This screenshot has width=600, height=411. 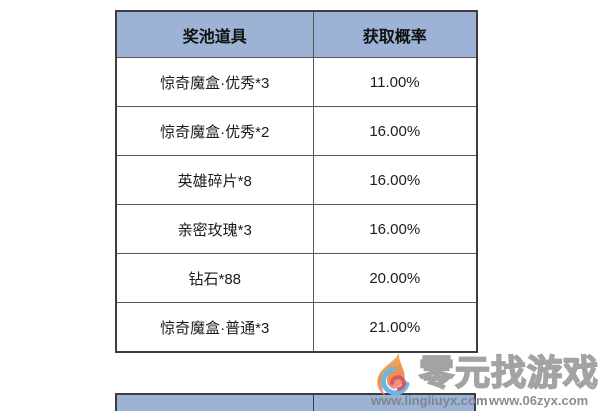 I want to click on table-row: 惊奇魔盒·优秀*3 11.00%, so click(x=296, y=82).